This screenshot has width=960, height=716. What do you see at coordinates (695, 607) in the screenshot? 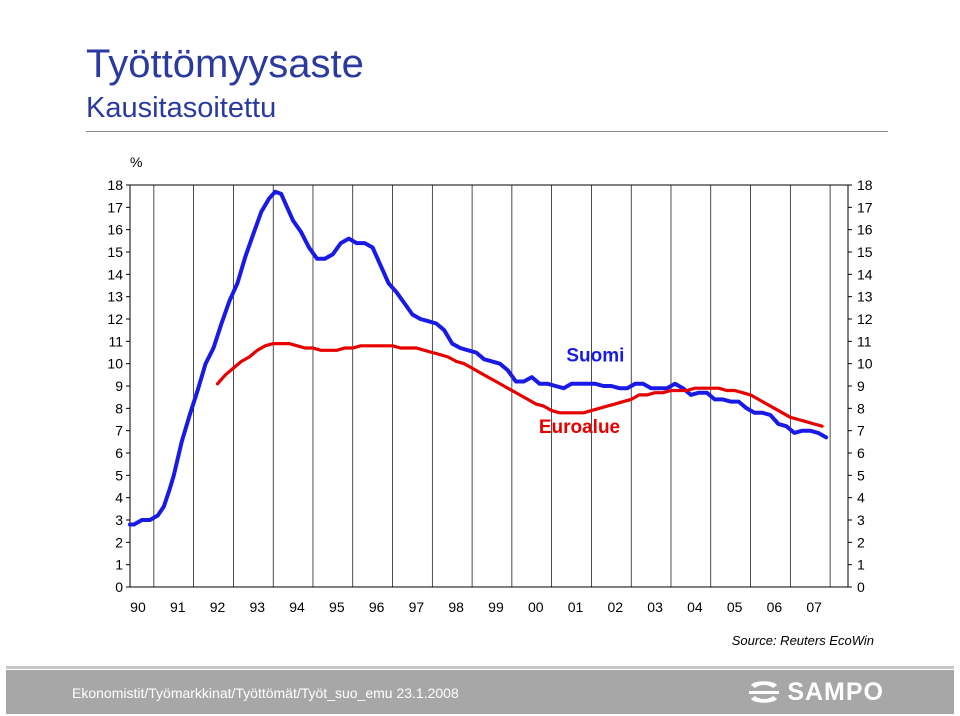
I see `x-tick-label: 04` at bounding box center [695, 607].